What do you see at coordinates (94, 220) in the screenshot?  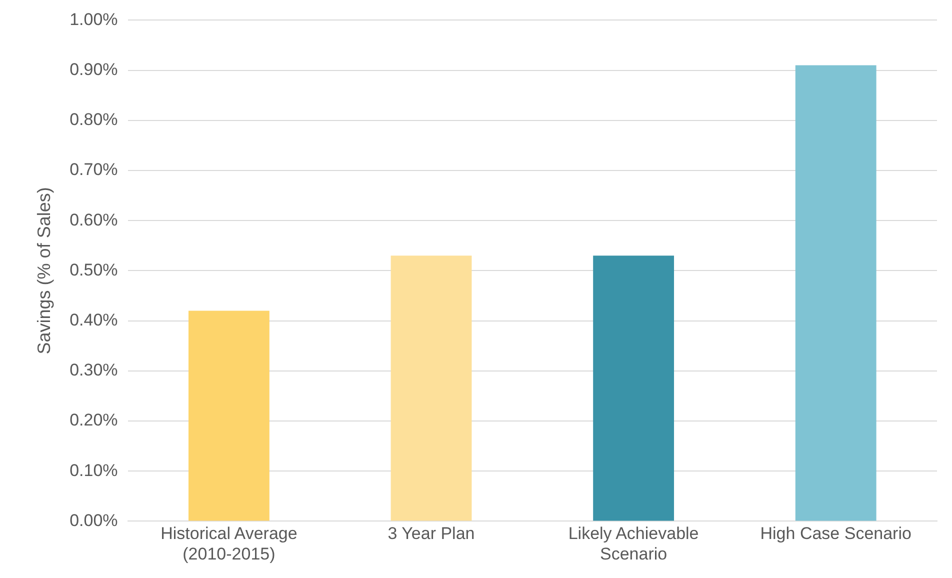 I see `y-tick-label: 0.60%` at bounding box center [94, 220].